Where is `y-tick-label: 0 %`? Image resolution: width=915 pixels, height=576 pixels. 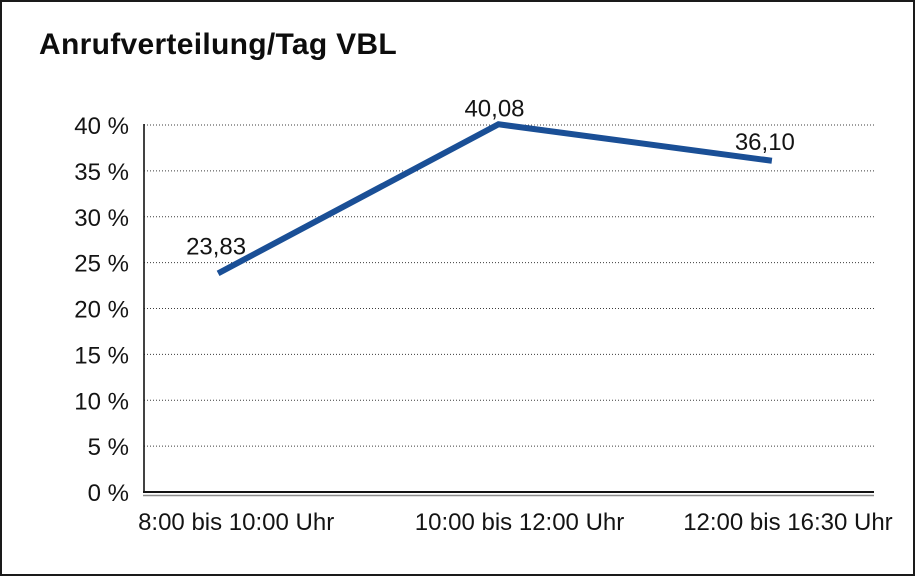 y-tick-label: 0 % is located at coordinates (108, 493).